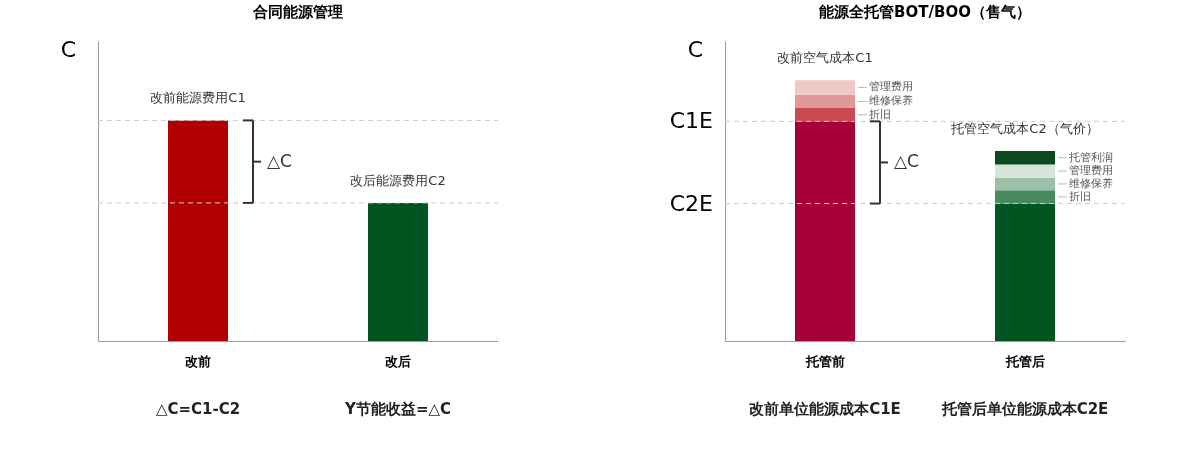 Image resolution: width=1200 pixels, height=455 pixels. I want to click on text: 改前单位能源成本C1E, so click(825, 409).